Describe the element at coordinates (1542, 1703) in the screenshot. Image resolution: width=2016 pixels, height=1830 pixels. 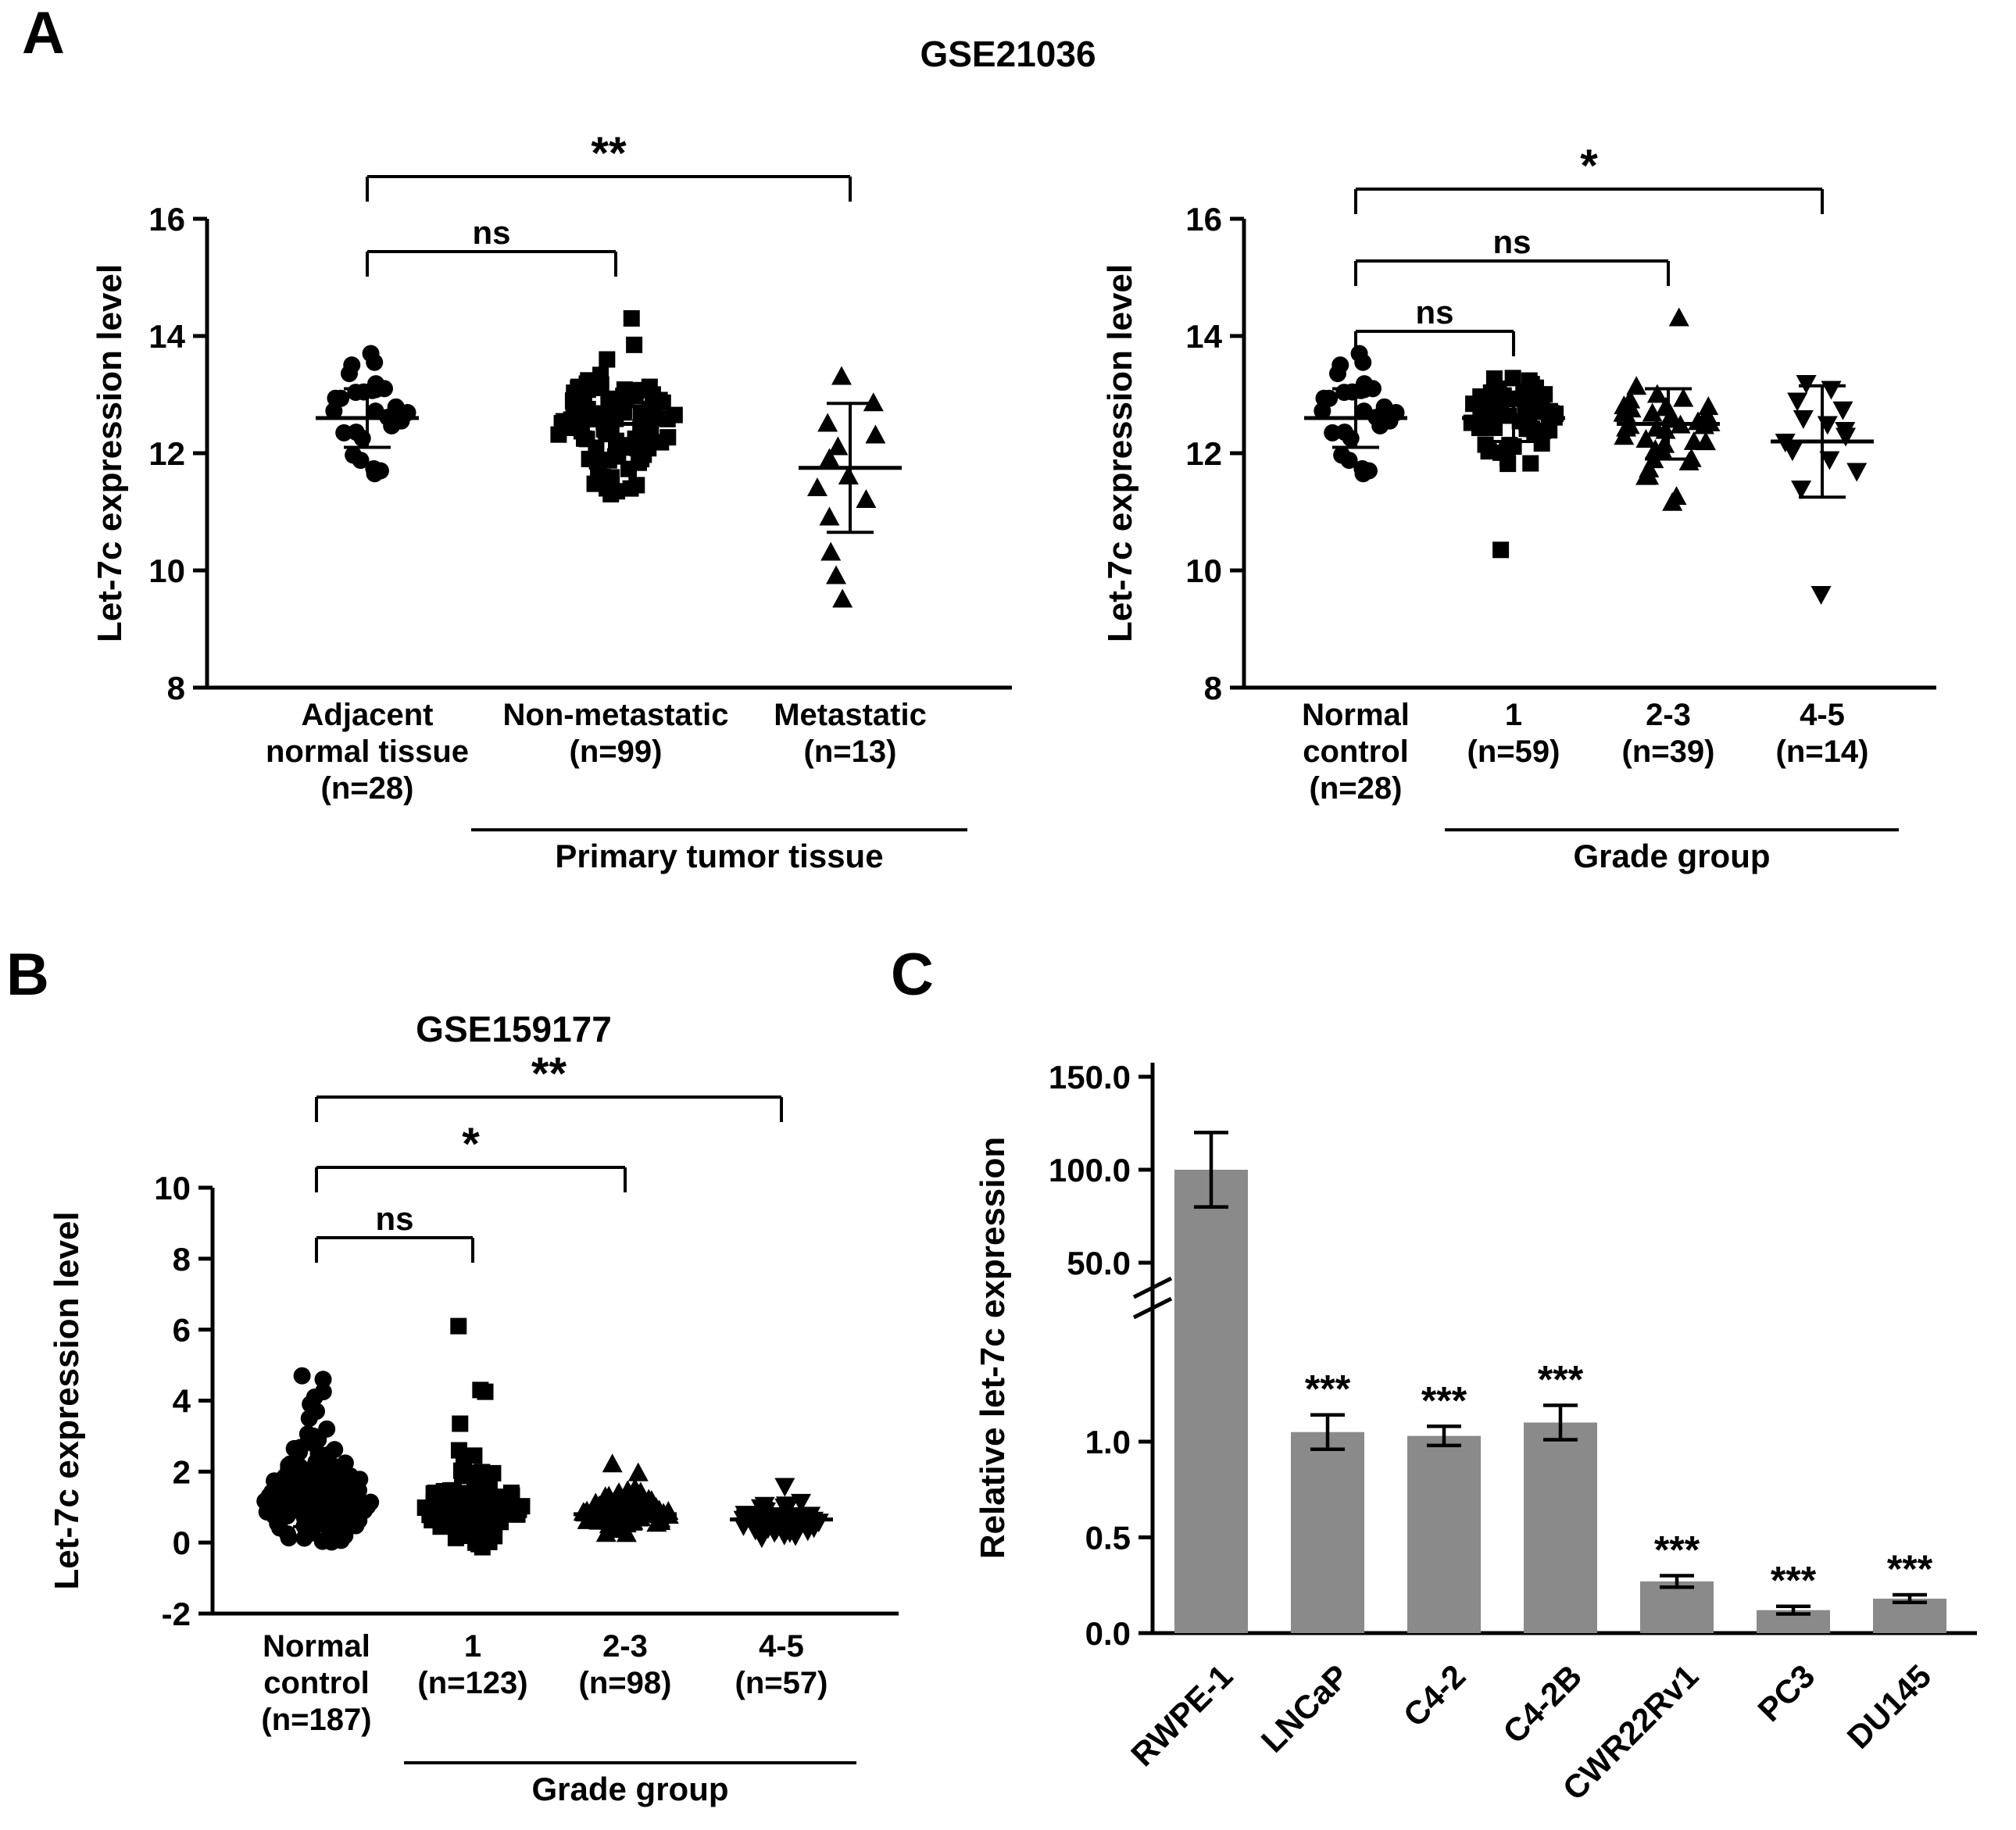
I see `x-category-label: C4-2B` at that location.